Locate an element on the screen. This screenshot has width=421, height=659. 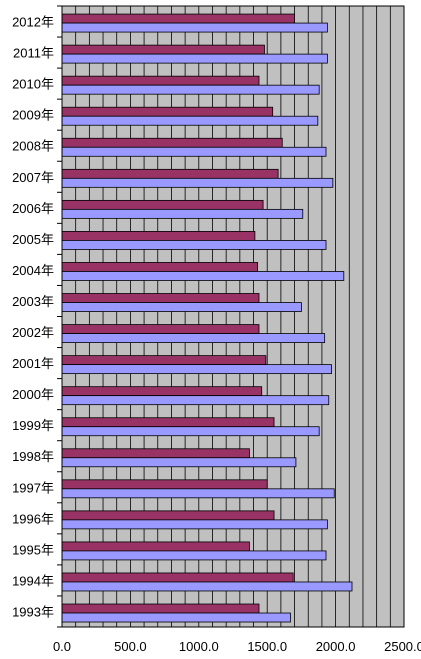
x-tick-label: 500.0 is located at coordinates (130, 646).